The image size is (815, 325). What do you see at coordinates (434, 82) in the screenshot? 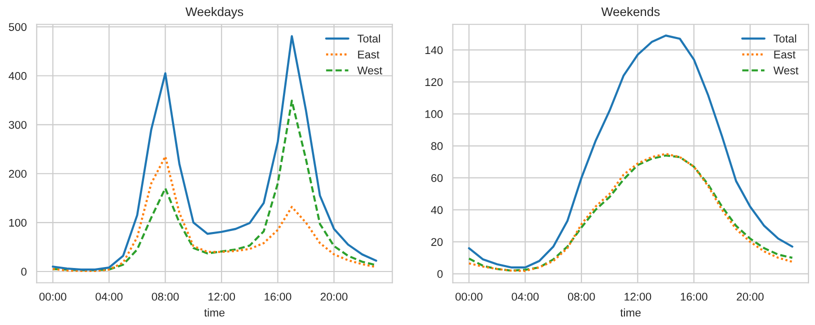
I see `y-tick-label: 120` at bounding box center [434, 82].